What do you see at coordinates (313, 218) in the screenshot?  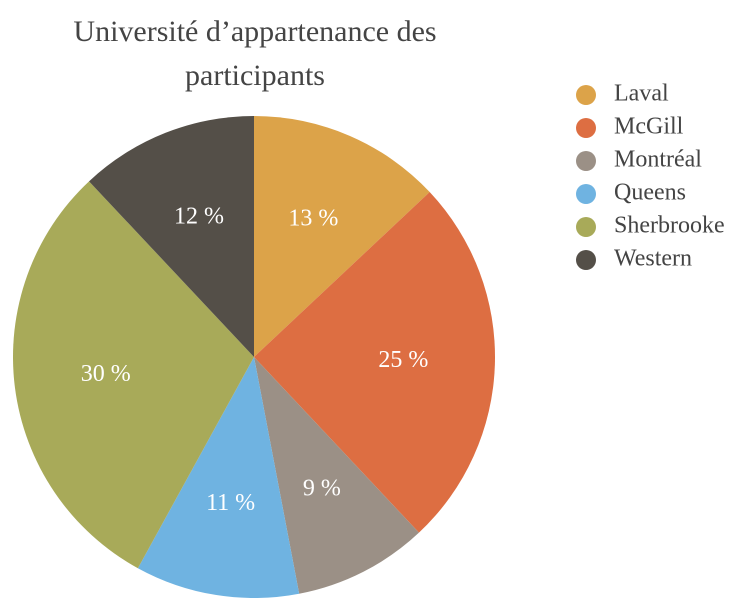 I see `data-label: 13 %` at bounding box center [313, 218].